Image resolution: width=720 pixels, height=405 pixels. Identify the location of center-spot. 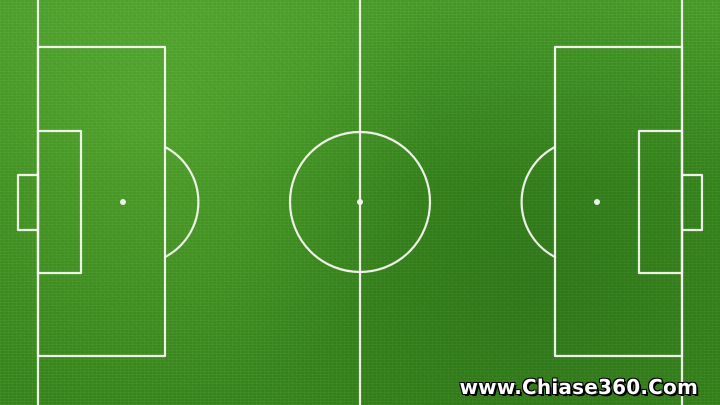
(360, 202).